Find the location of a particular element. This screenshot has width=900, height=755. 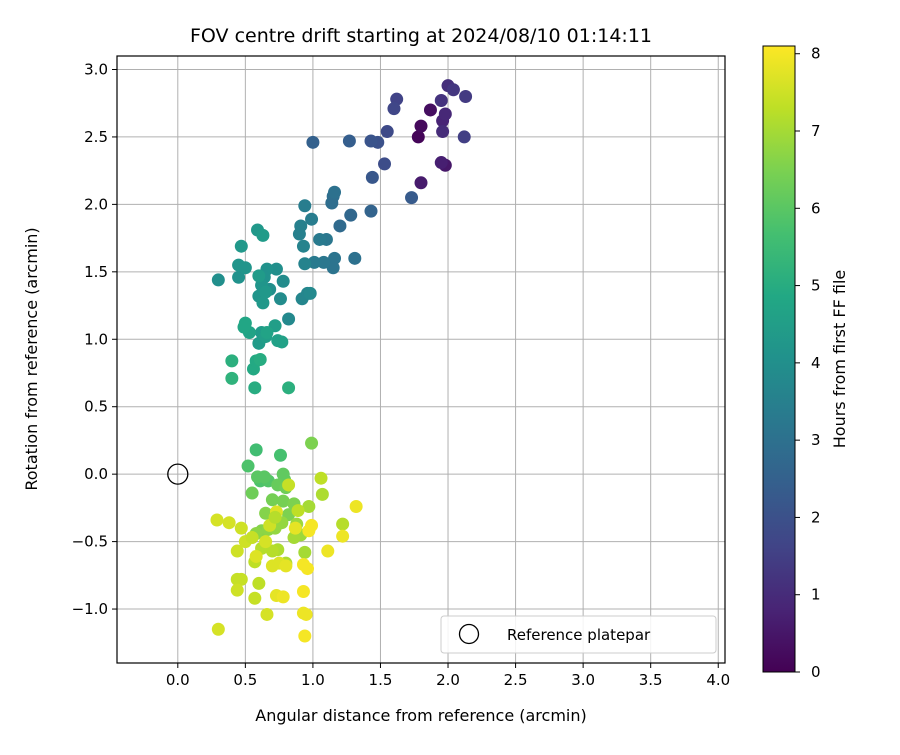

x-tick-label: 2.5 is located at coordinates (516, 680).